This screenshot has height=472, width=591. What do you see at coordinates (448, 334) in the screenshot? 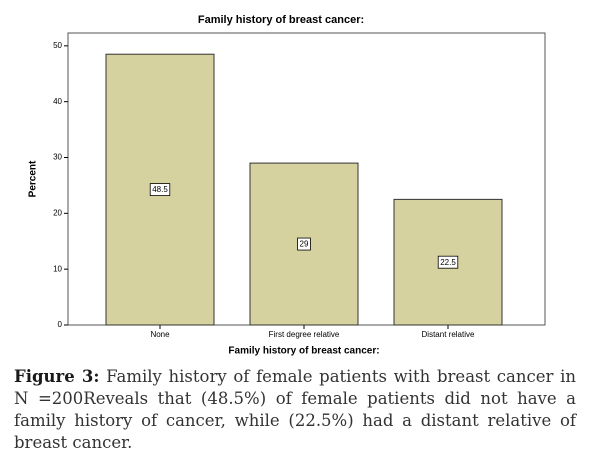
I see `x-tick-label: Distant relative` at bounding box center [448, 334].